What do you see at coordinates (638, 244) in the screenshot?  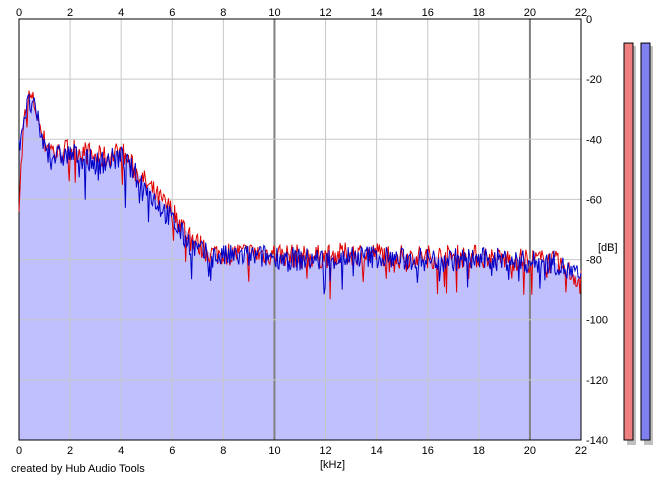 I see `level-meters` at bounding box center [638, 244].